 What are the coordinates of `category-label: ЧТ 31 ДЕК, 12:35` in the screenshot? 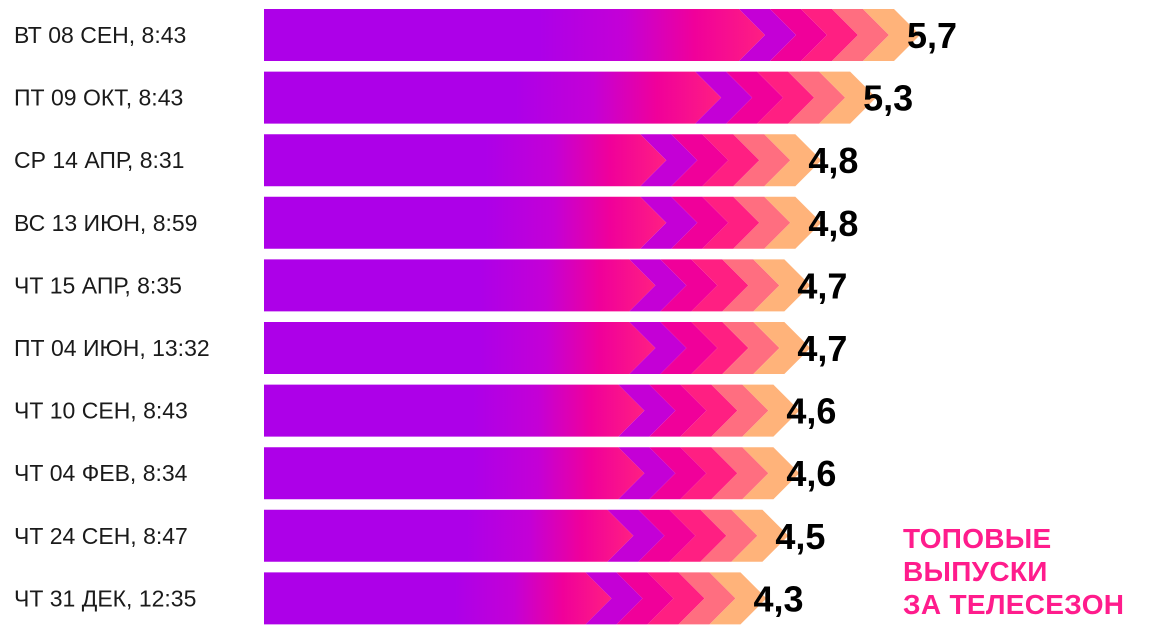 It's located at (105, 598).